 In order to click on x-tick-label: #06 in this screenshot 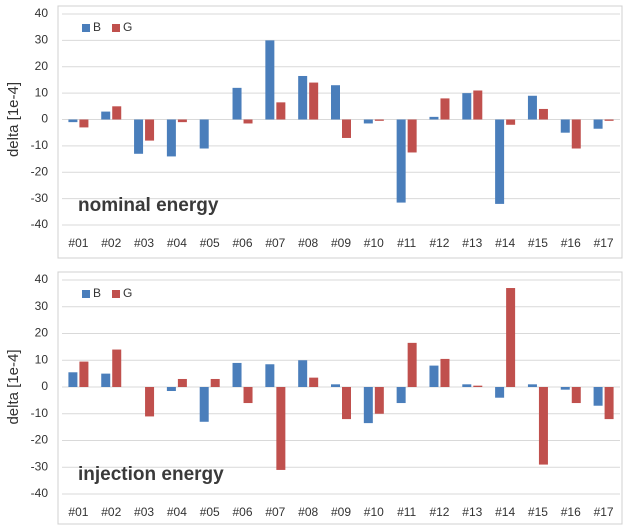, I will do `click(243, 512)`.